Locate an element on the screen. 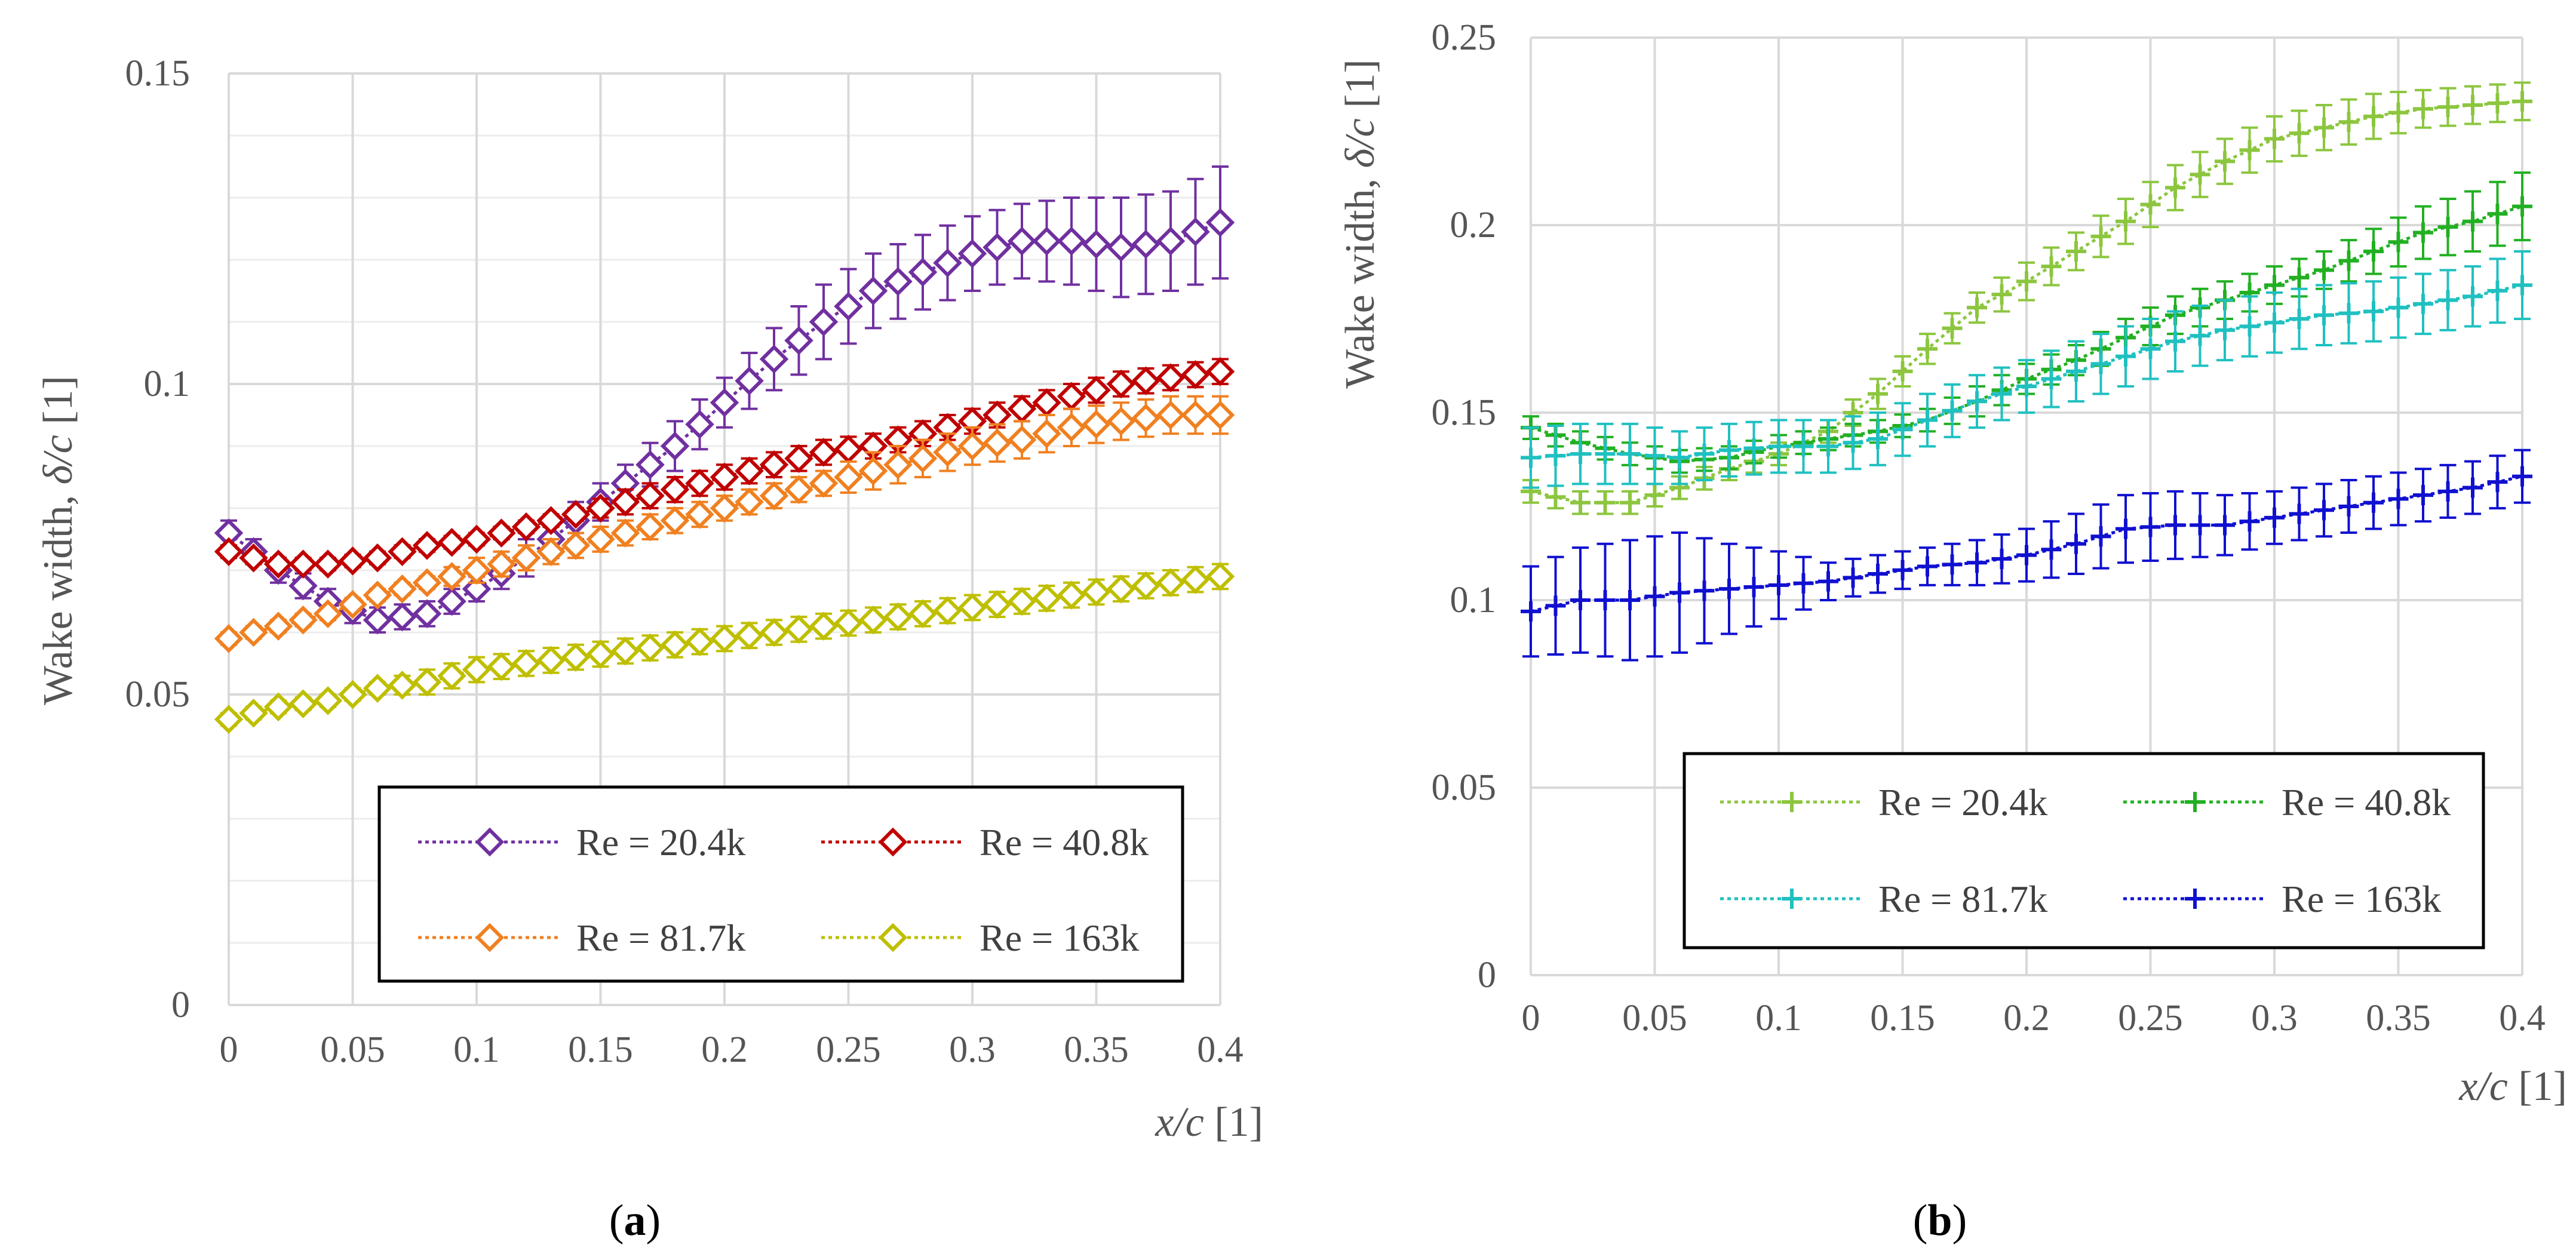 Image resolution: width=2576 pixels, height=1260 pixels. chart-b-legend-swatch-marker is located at coordinates (2195, 802).